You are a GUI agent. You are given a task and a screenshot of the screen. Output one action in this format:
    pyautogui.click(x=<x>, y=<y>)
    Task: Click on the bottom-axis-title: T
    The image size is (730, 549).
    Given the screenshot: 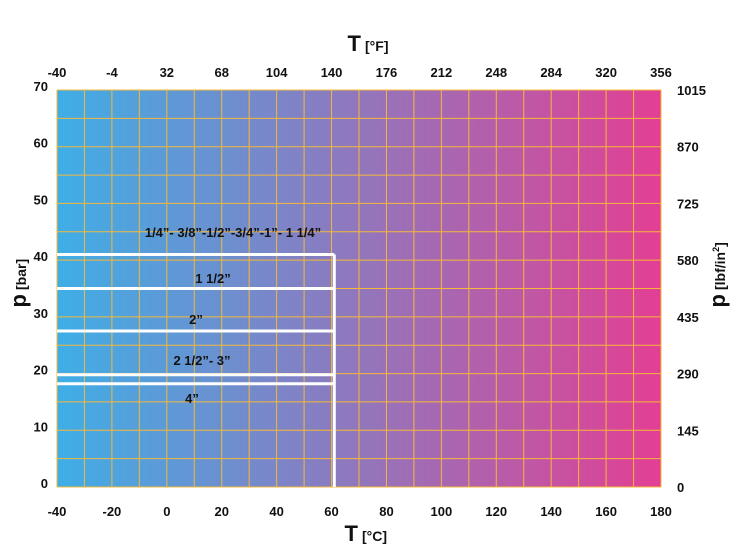 What is the action you would take?
    pyautogui.click(x=352, y=533)
    